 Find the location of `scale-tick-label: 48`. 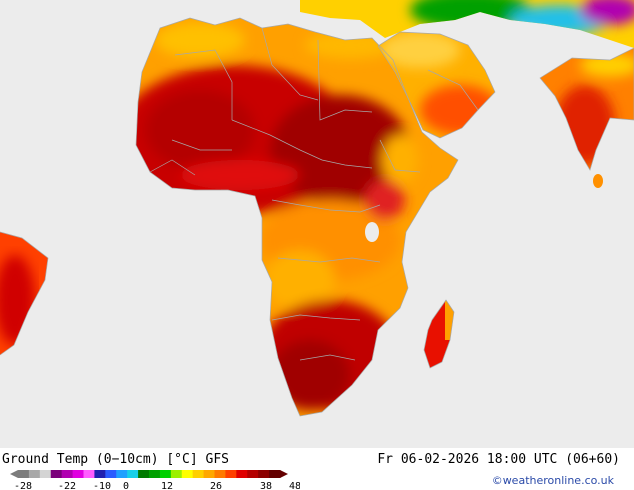

scale-tick-label: 48 is located at coordinates (294, 485).